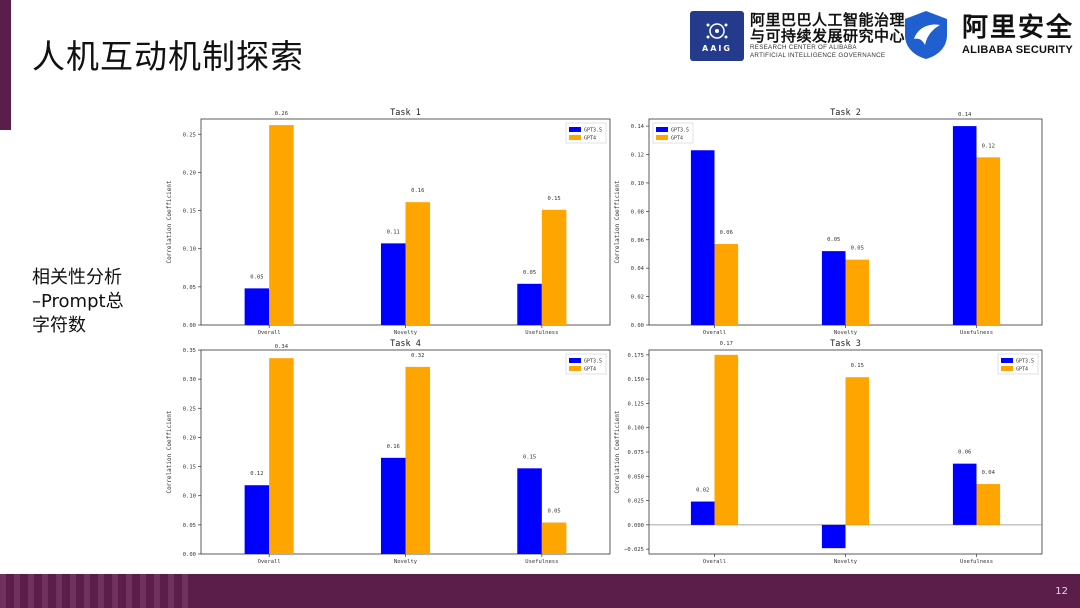 The height and width of the screenshot is (608, 1080). I want to click on y-tick-label: 0.02, so click(637, 298).